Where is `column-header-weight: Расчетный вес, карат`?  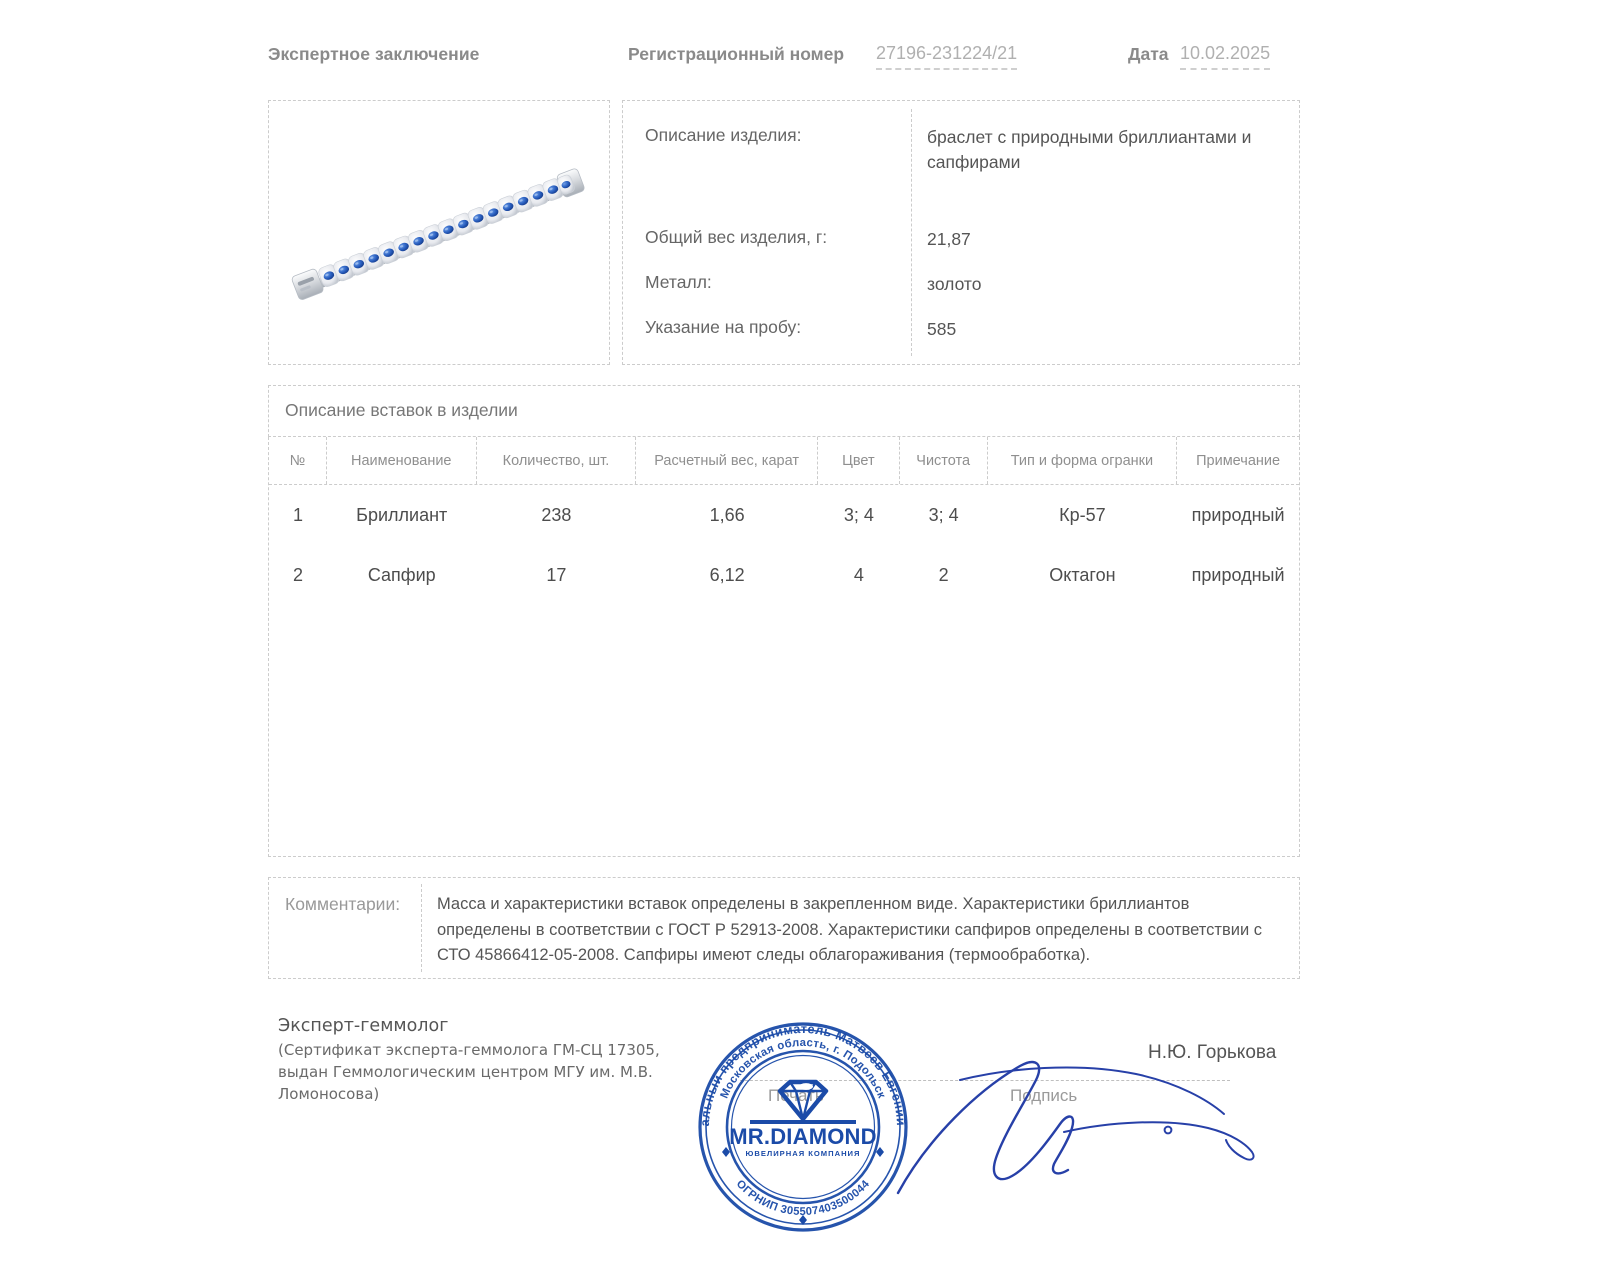
column-header-weight: Расчетный вес, карат is located at coordinates (727, 460).